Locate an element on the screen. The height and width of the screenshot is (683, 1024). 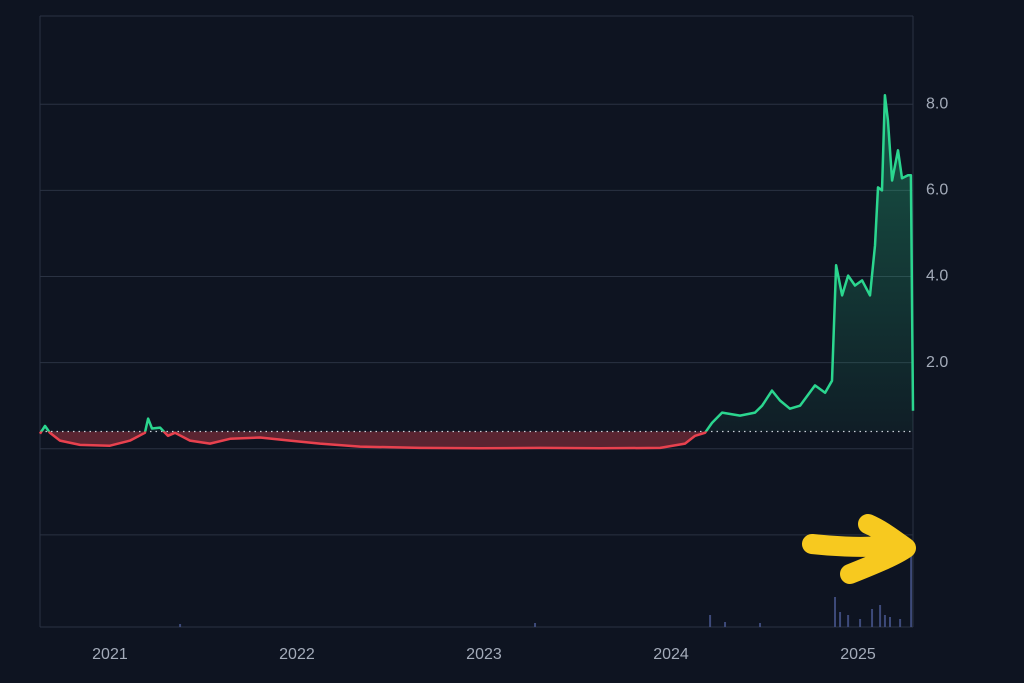
y-tick-label: 6.0 is located at coordinates (937, 190).